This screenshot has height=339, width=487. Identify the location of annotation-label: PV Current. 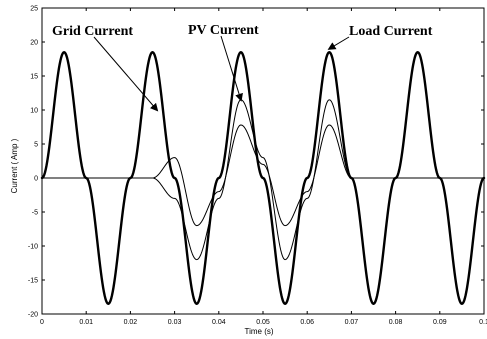
(223, 30).